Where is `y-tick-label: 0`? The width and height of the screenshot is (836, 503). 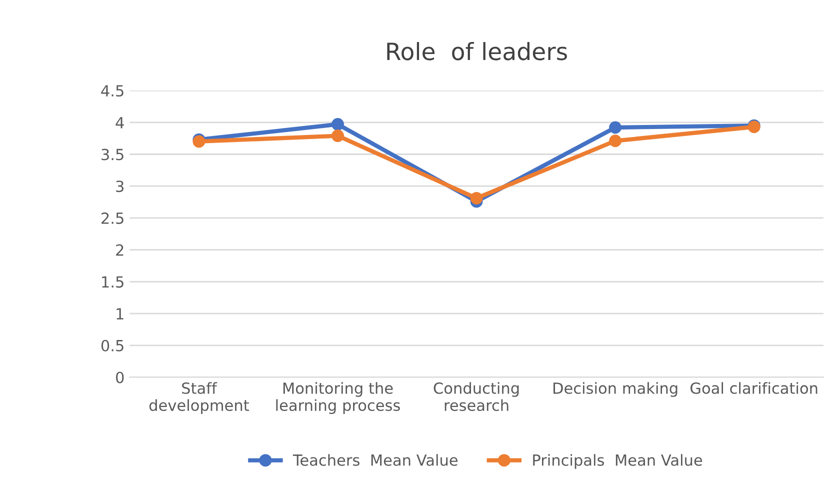 y-tick-label: 0 is located at coordinates (120, 378).